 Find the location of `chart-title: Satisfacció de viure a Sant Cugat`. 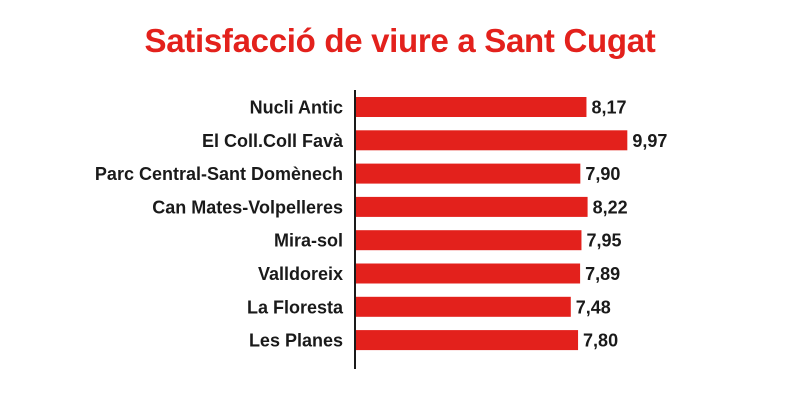

chart-title: Satisfacció de viure a Sant Cugat is located at coordinates (400, 40).